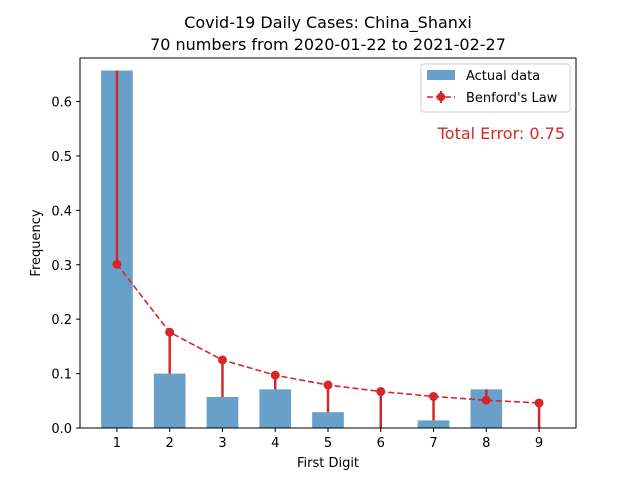 The image size is (640, 480). Describe the element at coordinates (61, 157) in the screenshot. I see `y-tick-label: 0.5` at that location.